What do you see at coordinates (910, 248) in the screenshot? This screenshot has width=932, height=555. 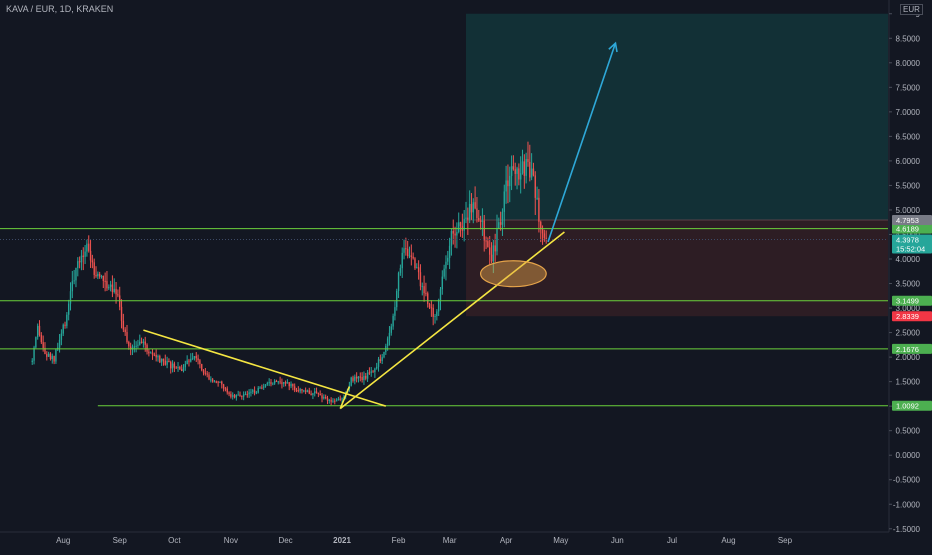 I see `current-price-badge-countdown: 15:52:04` at bounding box center [910, 248].